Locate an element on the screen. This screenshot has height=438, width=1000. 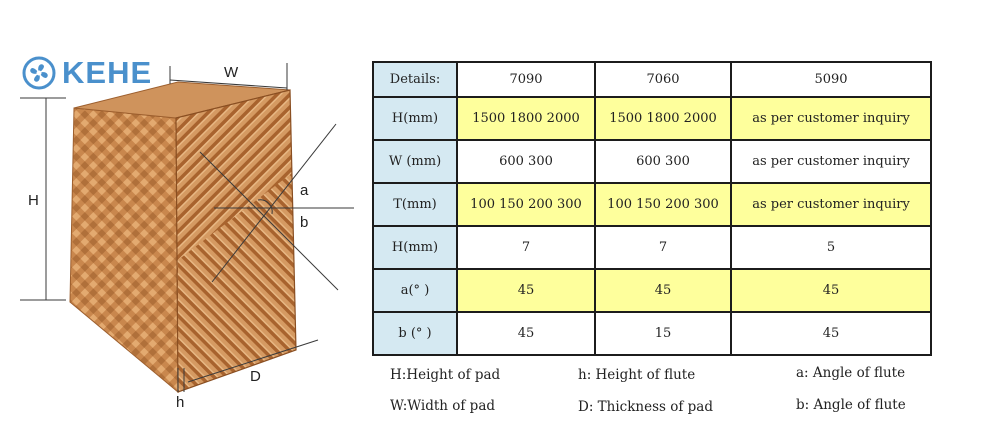
legend-width-of-pad: W:Width of pad is located at coordinates (443, 406).